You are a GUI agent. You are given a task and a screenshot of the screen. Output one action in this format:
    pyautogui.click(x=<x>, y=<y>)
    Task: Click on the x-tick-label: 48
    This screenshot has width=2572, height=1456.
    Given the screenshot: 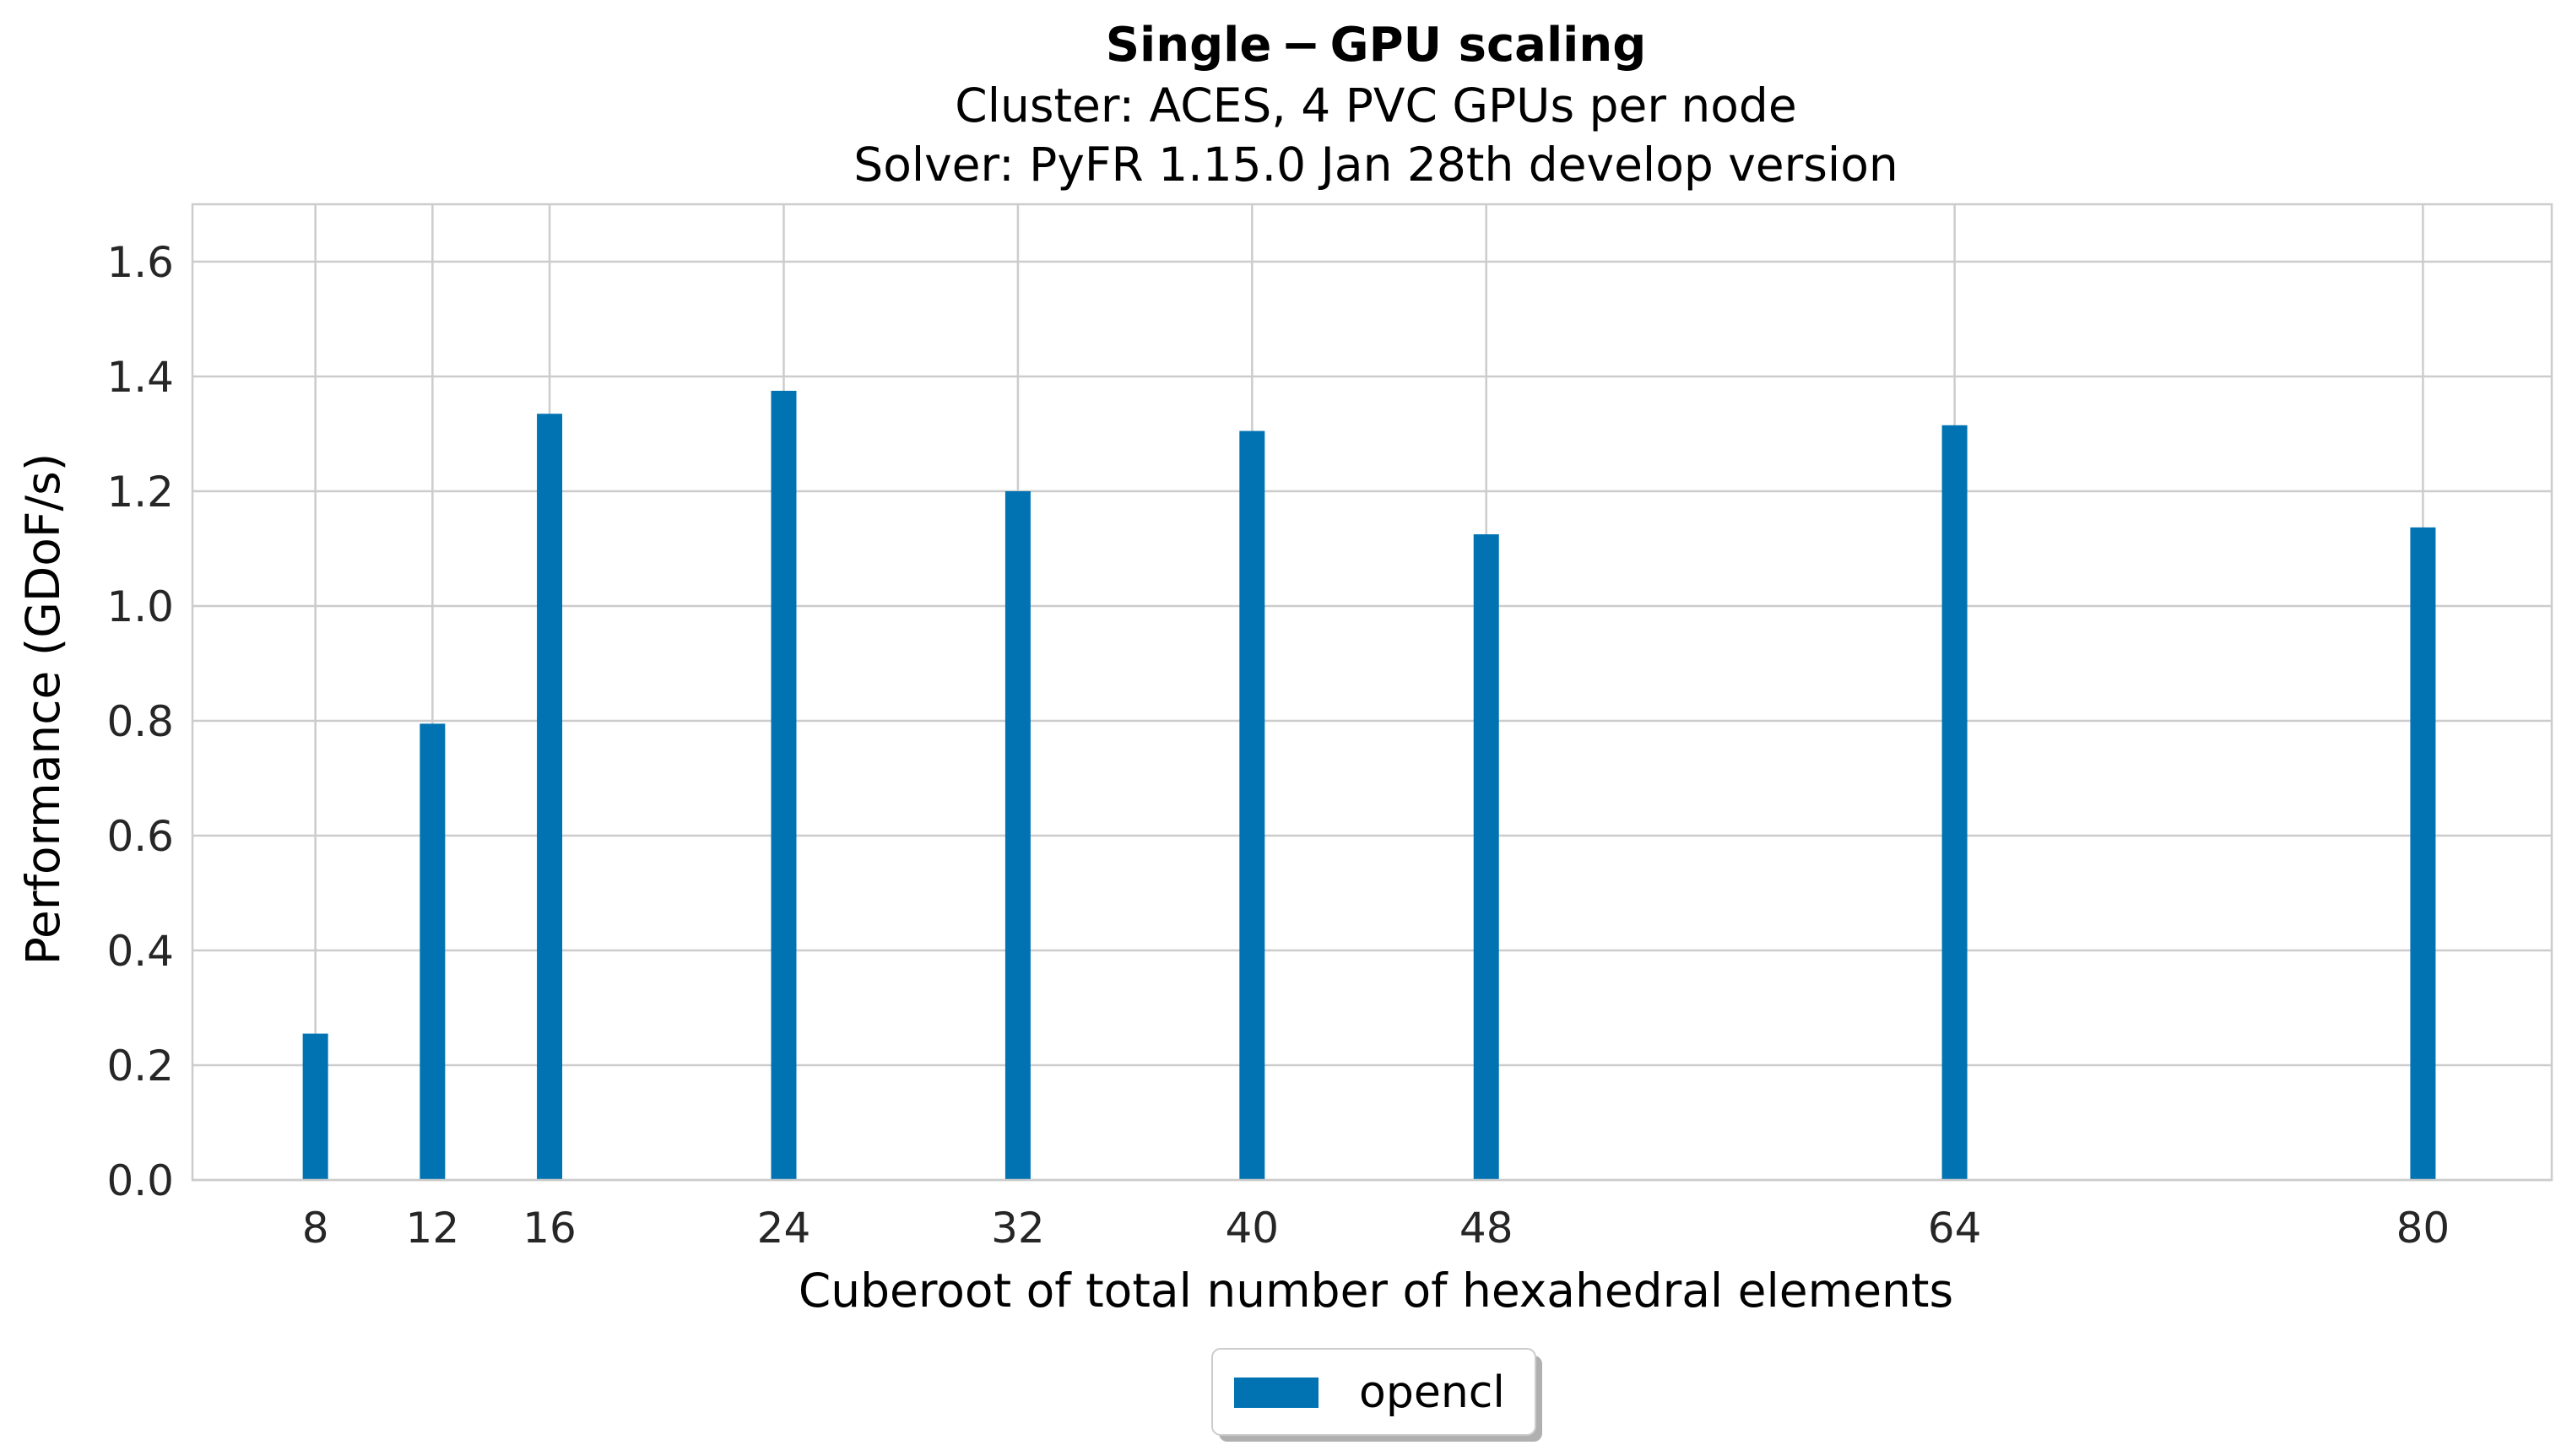 What is the action you would take?
    pyautogui.click(x=1486, y=1228)
    